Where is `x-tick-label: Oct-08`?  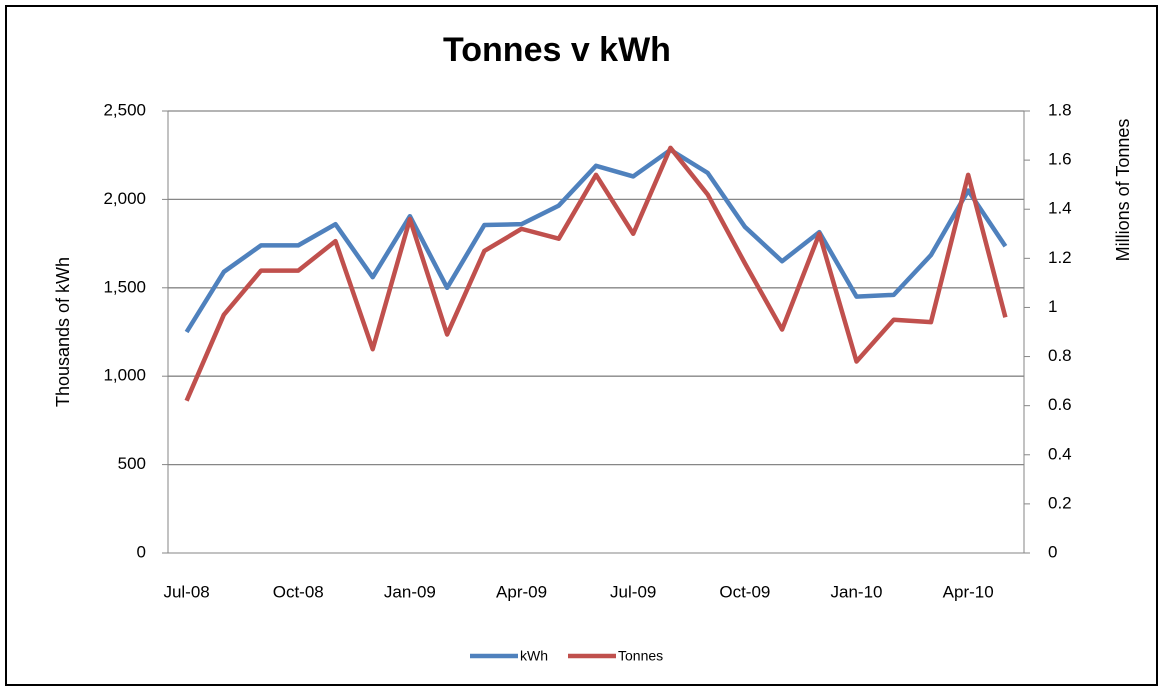
x-tick-label: Oct-08 is located at coordinates (298, 591).